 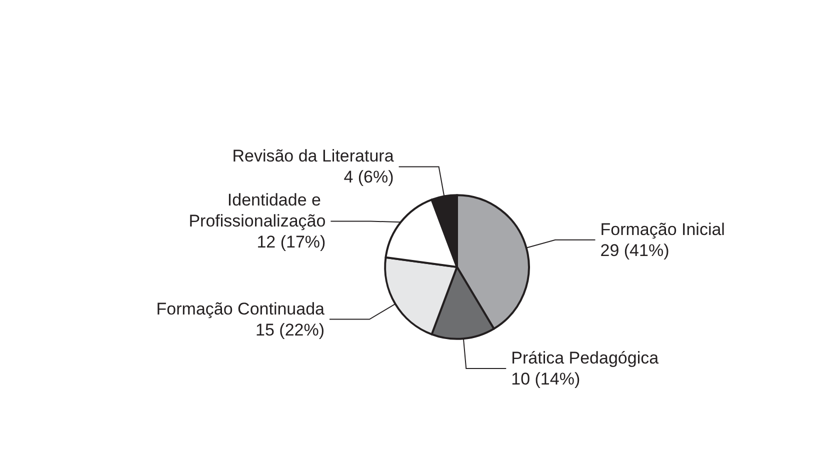 What do you see at coordinates (369, 177) in the screenshot?
I see `data-label: 4 (6%)` at bounding box center [369, 177].